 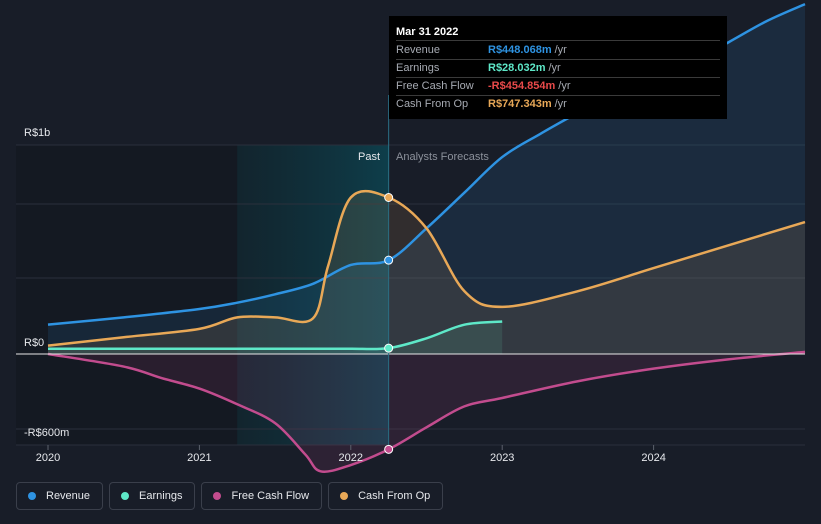 I want to click on tooltip-row-value: R$28.032m, so click(x=517, y=68).